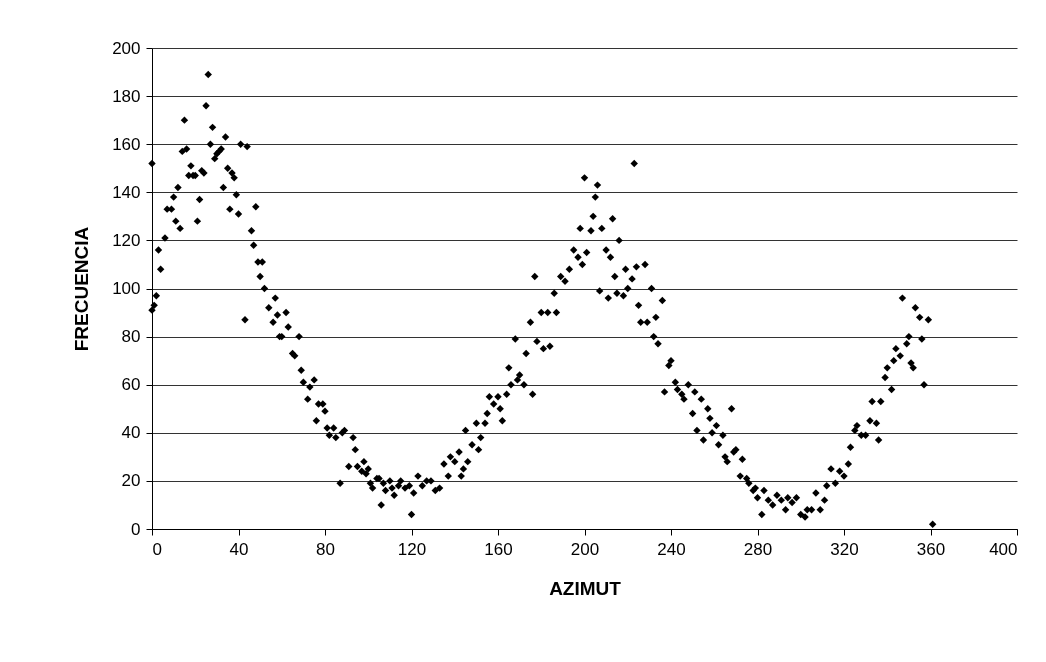 Image resolution: width=1046 pixels, height=662 pixels. Describe the element at coordinates (758, 549) in the screenshot. I see `x-tick-label: 280` at that location.